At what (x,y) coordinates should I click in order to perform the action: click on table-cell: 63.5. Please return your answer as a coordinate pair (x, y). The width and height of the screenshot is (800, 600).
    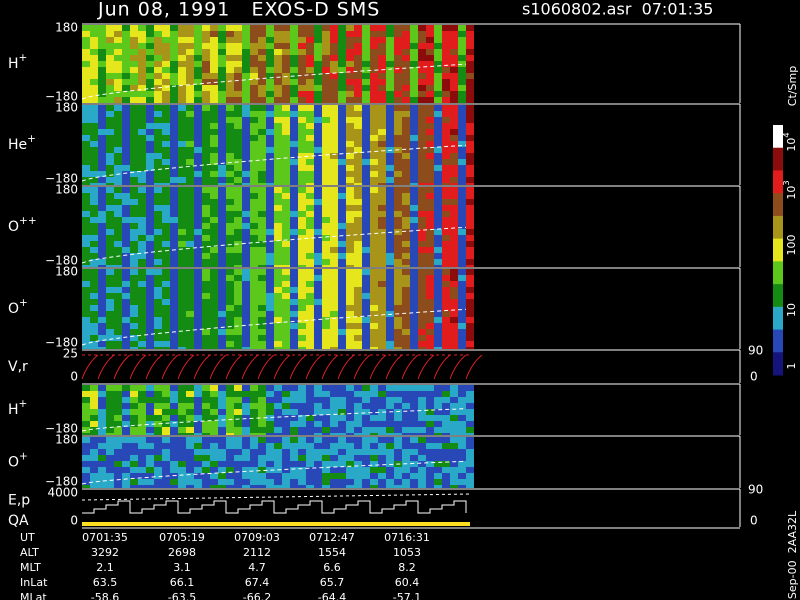
    Looking at the image, I should click on (105, 582).